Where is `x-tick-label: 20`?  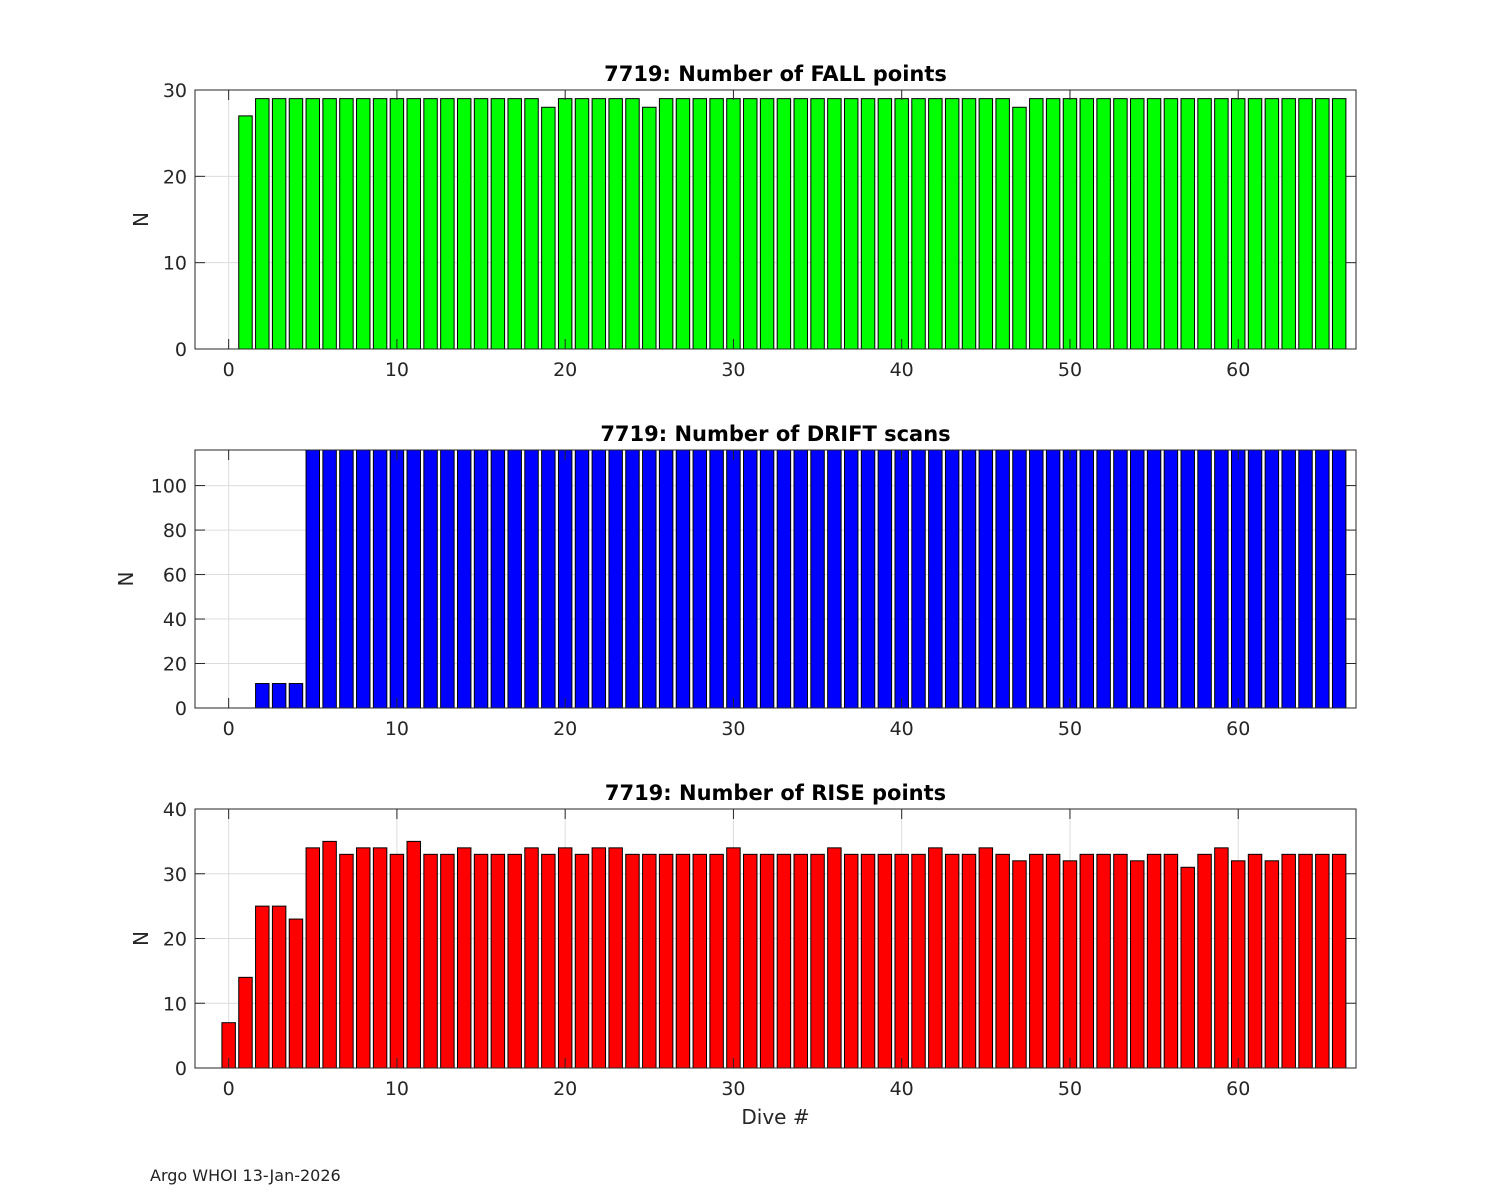
x-tick-label: 20 is located at coordinates (565, 729).